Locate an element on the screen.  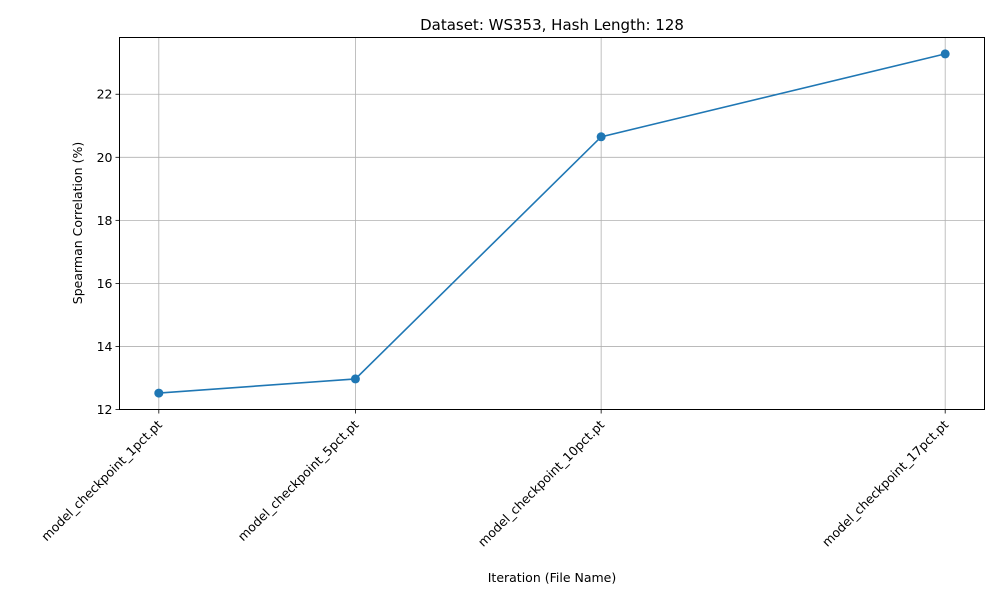
y-axis-ticks: 12 14 16 18 20 22 is located at coordinates (108, 252).